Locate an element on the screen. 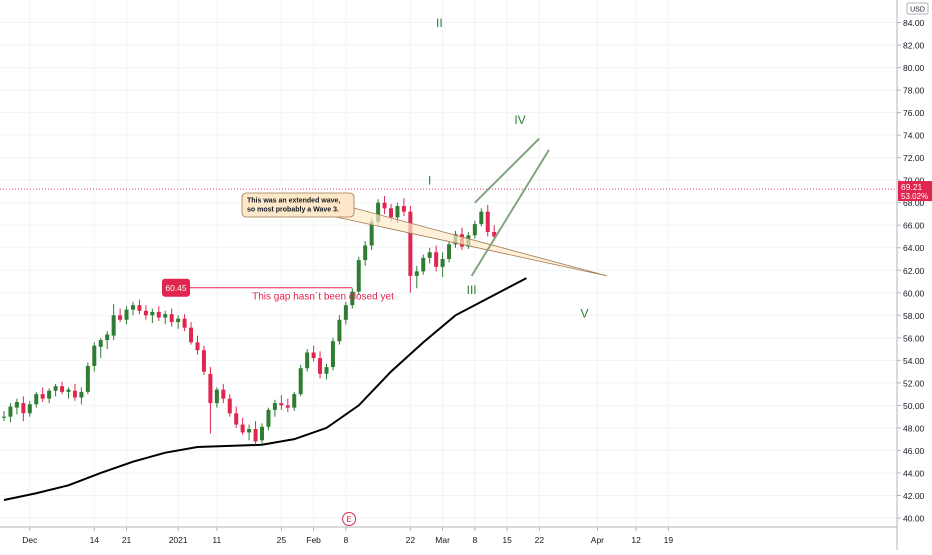 The image size is (932, 555). price-tick-label: 80.00 is located at coordinates (914, 68).